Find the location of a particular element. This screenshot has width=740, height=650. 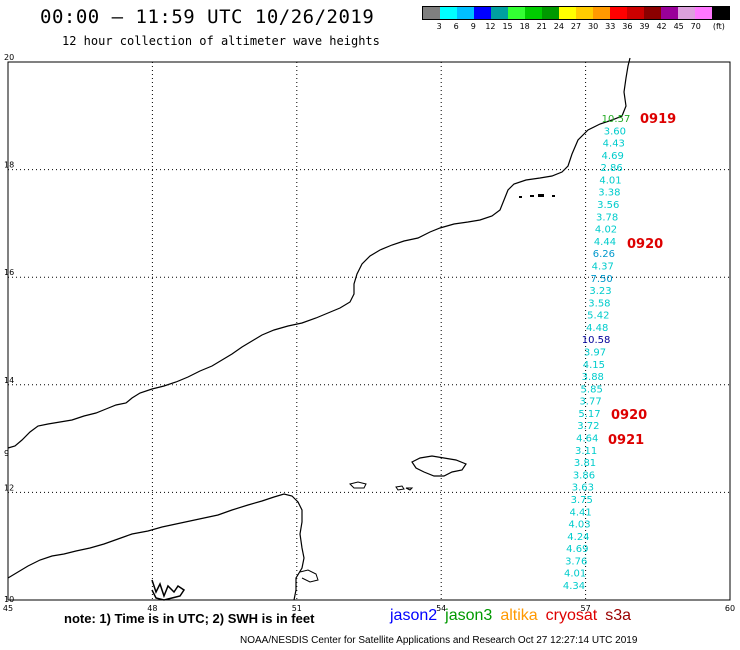

legend-label: 30 is located at coordinates (593, 26).